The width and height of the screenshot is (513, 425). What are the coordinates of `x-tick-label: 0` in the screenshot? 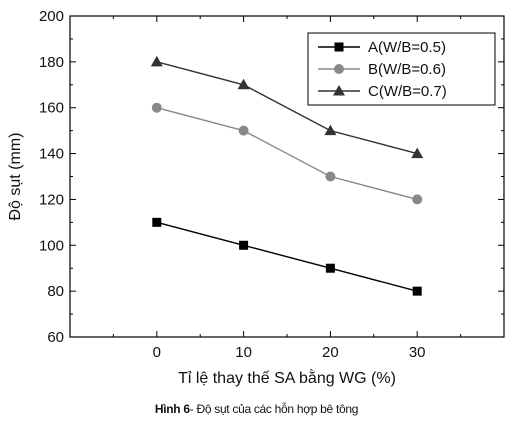 It's located at (157, 352).